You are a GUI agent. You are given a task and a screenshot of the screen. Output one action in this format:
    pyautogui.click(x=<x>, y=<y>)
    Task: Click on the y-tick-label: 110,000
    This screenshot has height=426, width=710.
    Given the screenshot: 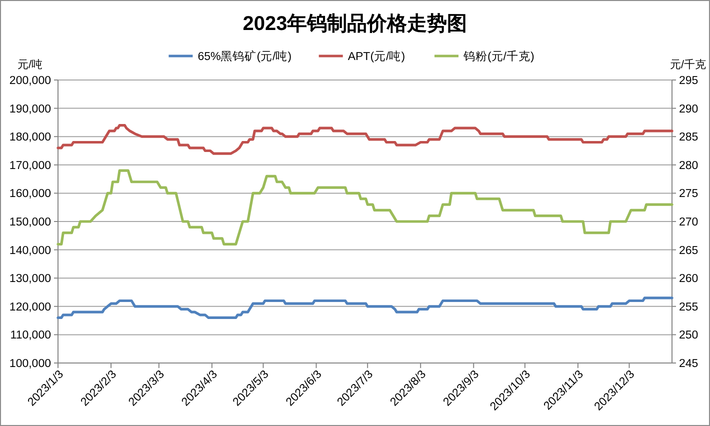 What is the action you would take?
    pyautogui.click(x=30, y=336)
    